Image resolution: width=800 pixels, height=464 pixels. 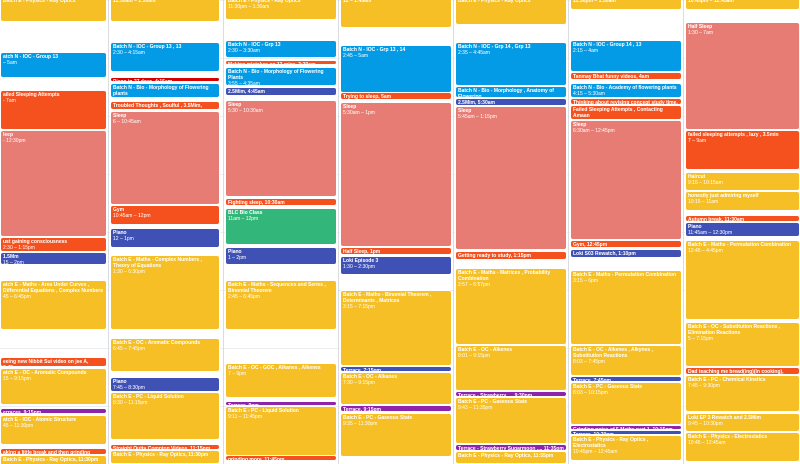 I want to click on calendar-event: Tanmay Bhat funny videos, 4am, so click(x=626, y=76).